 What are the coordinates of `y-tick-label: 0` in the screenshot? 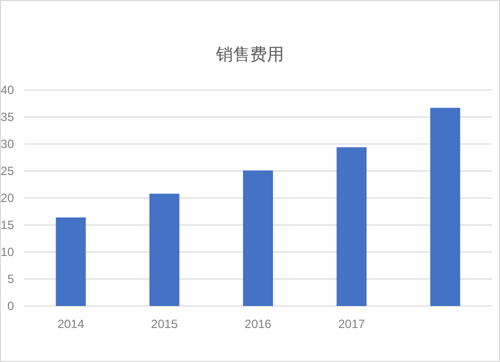 It's located at (10, 306).